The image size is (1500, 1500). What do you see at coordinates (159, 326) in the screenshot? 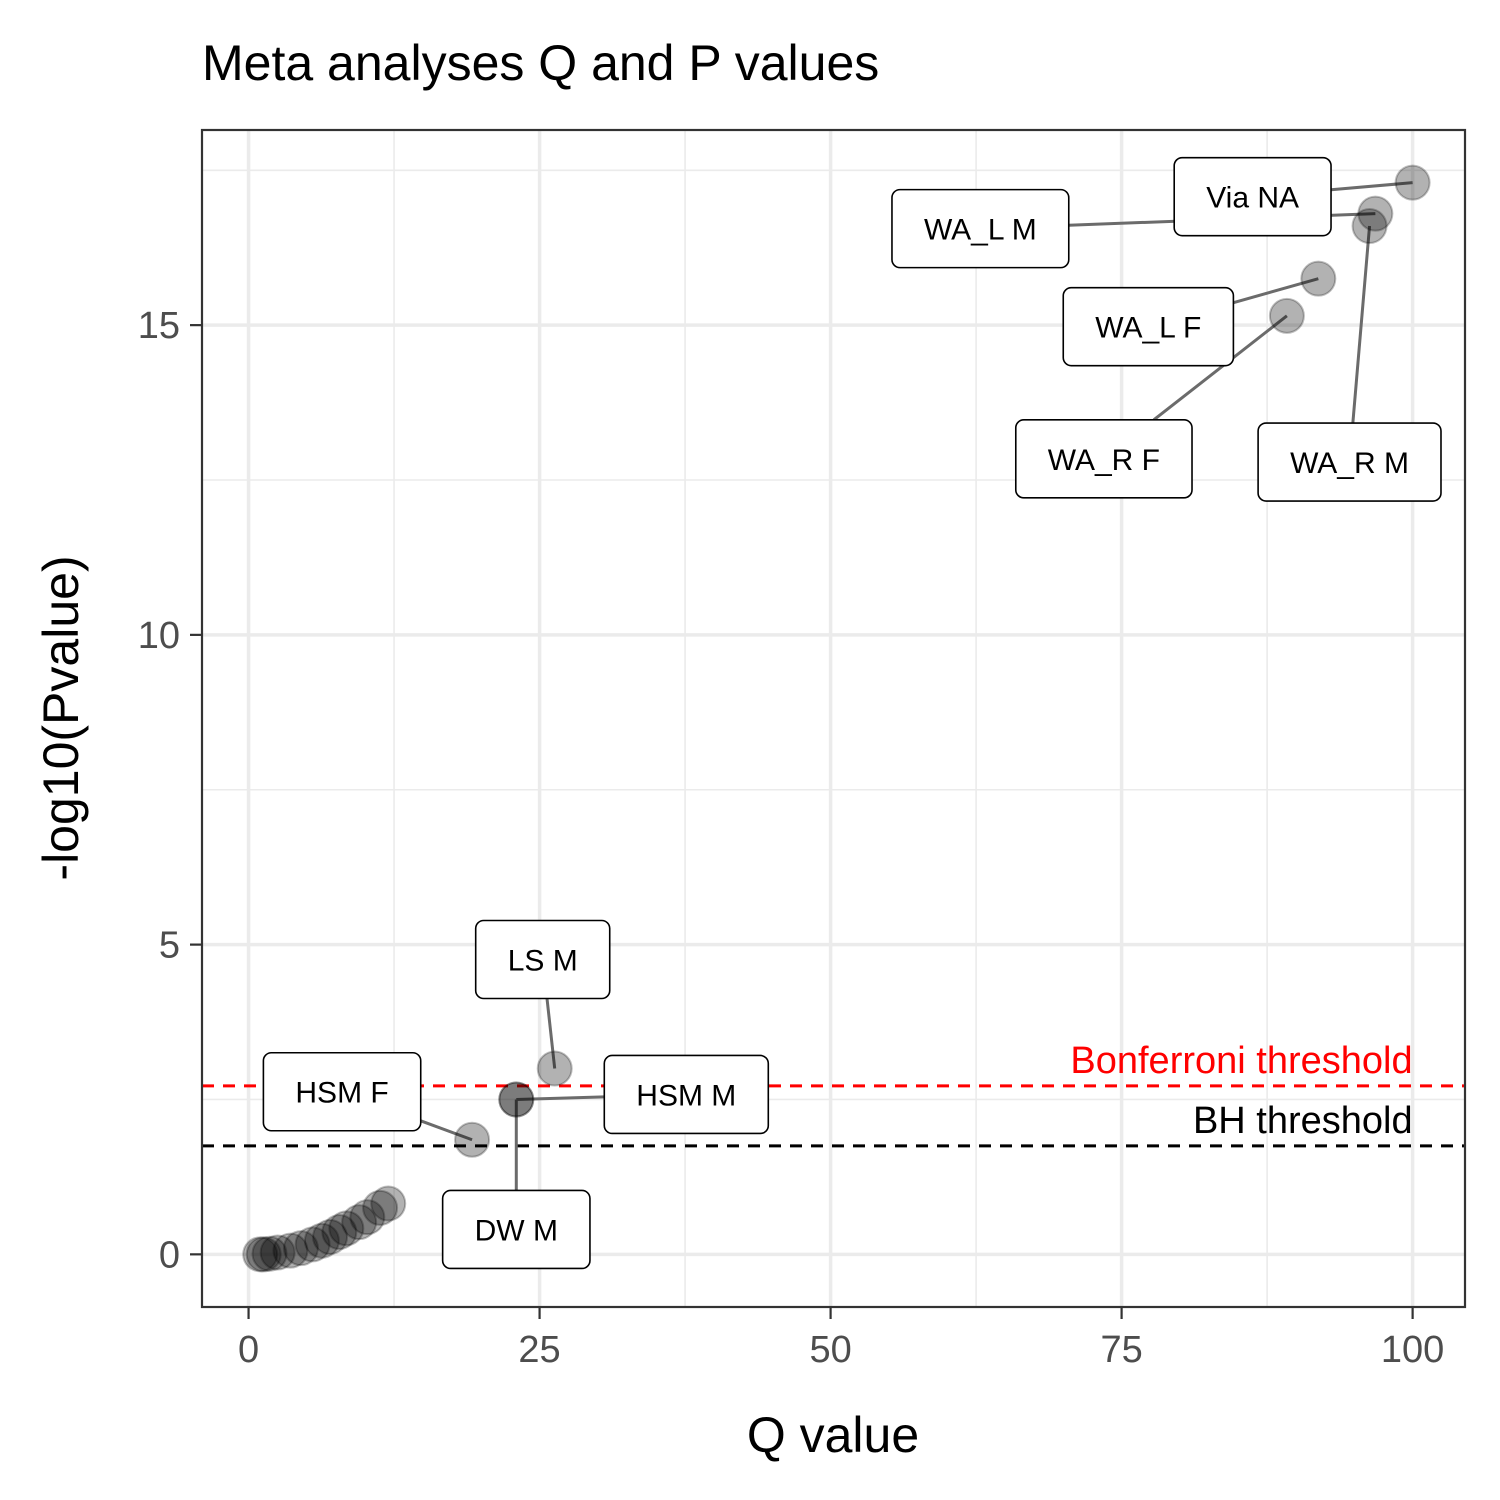
I see `y-tick-label: 15` at bounding box center [159, 326].